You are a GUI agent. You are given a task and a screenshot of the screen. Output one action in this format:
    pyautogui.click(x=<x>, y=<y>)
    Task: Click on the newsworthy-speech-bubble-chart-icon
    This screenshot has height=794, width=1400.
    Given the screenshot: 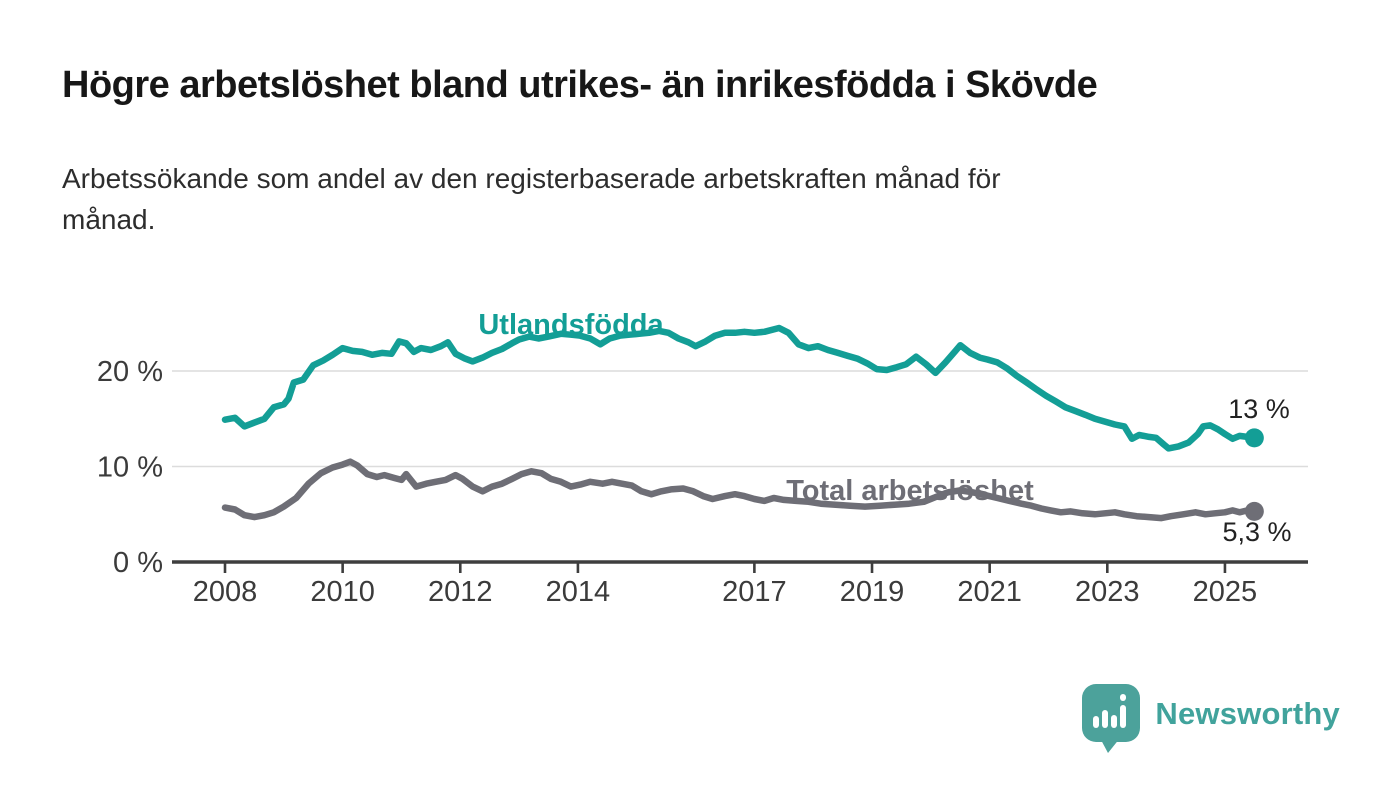 What is the action you would take?
    pyautogui.click(x=1111, y=718)
    